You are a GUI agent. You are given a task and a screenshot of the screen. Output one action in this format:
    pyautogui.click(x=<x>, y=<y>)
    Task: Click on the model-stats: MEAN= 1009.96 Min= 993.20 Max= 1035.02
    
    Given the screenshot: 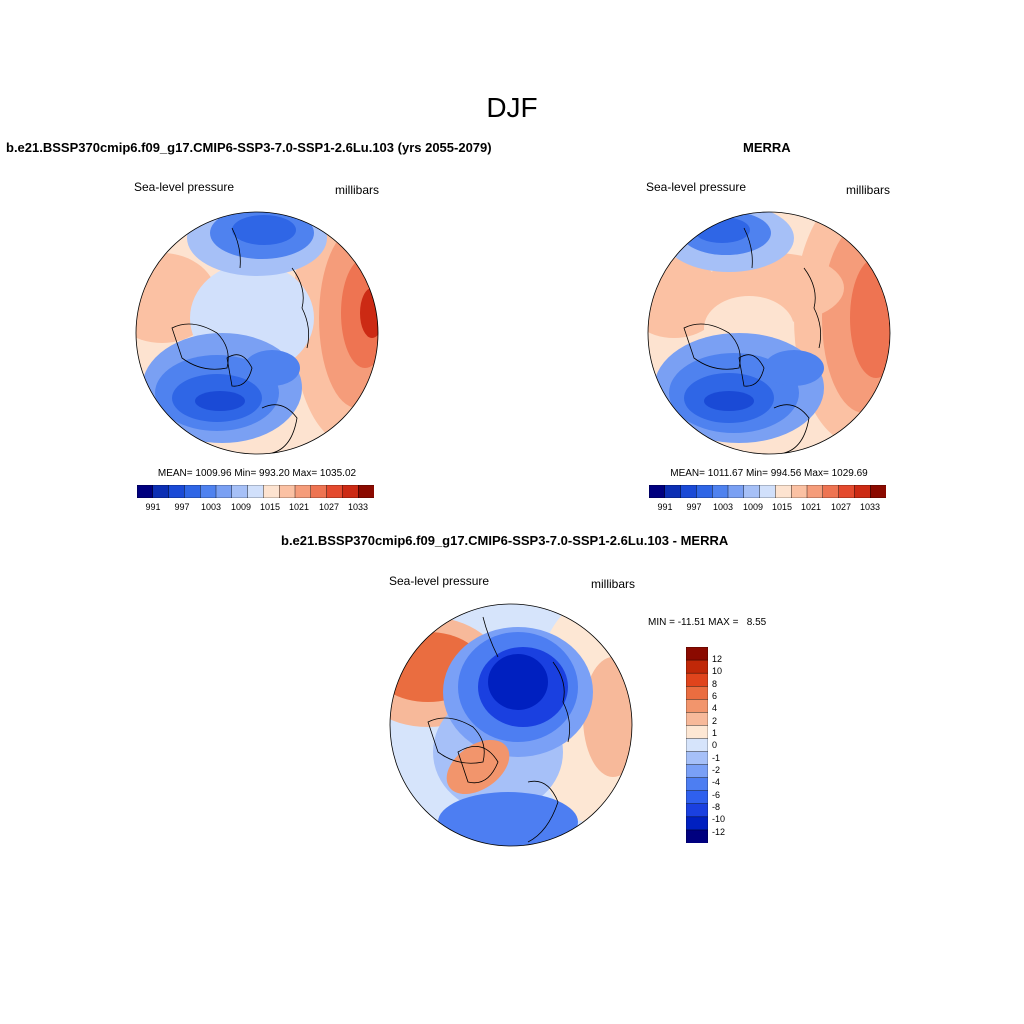 What is the action you would take?
    pyautogui.click(x=257, y=473)
    